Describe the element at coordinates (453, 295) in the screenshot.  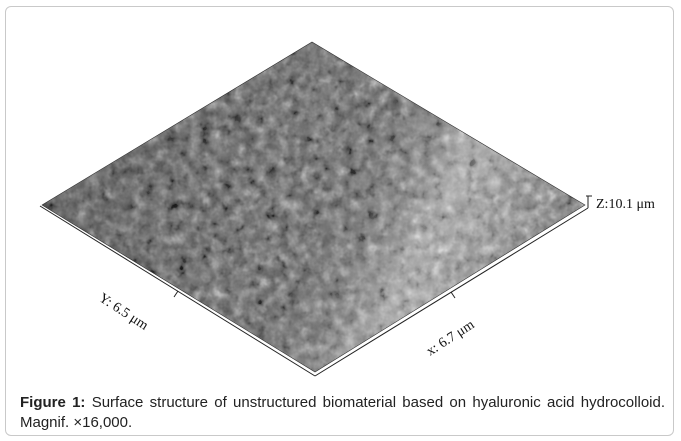
I see `x-axis-tick` at that location.